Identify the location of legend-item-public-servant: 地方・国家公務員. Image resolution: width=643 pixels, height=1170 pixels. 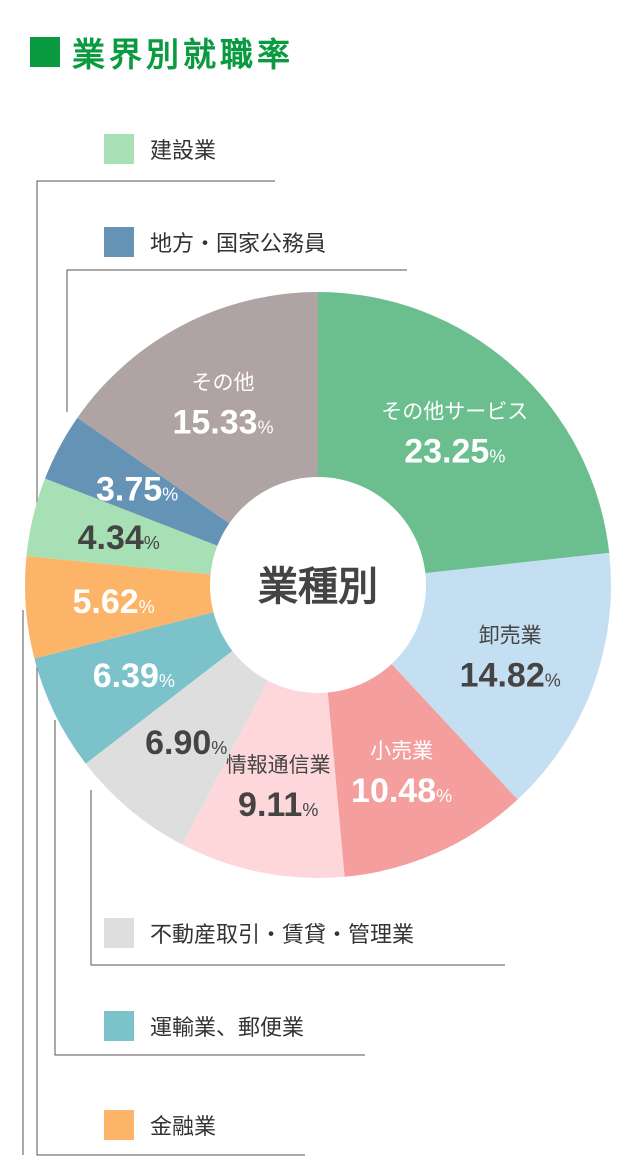
(215, 242).